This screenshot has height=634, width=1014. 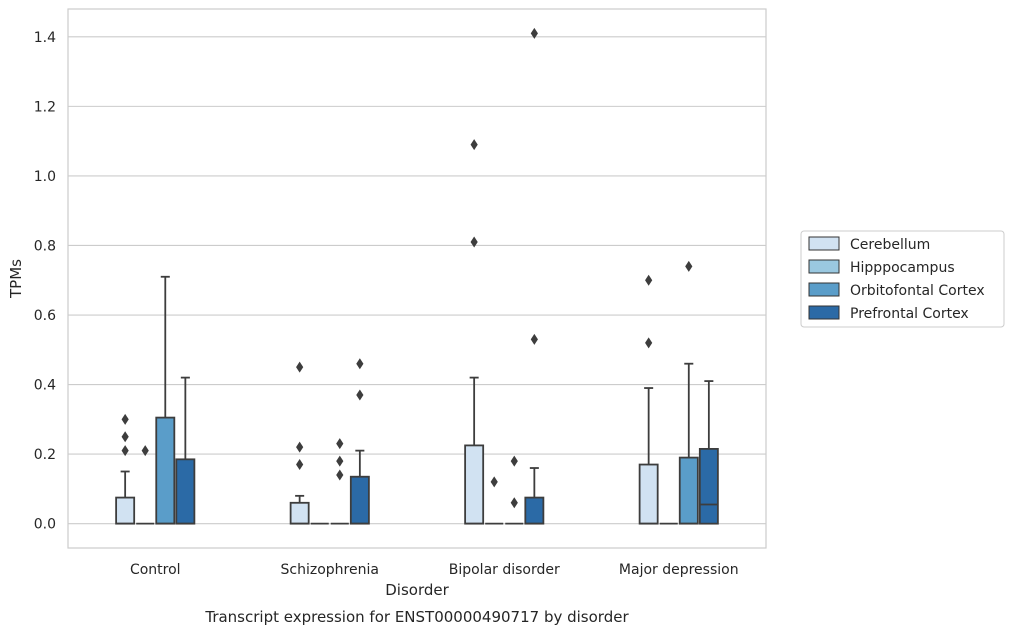 I want to click on y-tick-label: 0.4, so click(x=45, y=386).